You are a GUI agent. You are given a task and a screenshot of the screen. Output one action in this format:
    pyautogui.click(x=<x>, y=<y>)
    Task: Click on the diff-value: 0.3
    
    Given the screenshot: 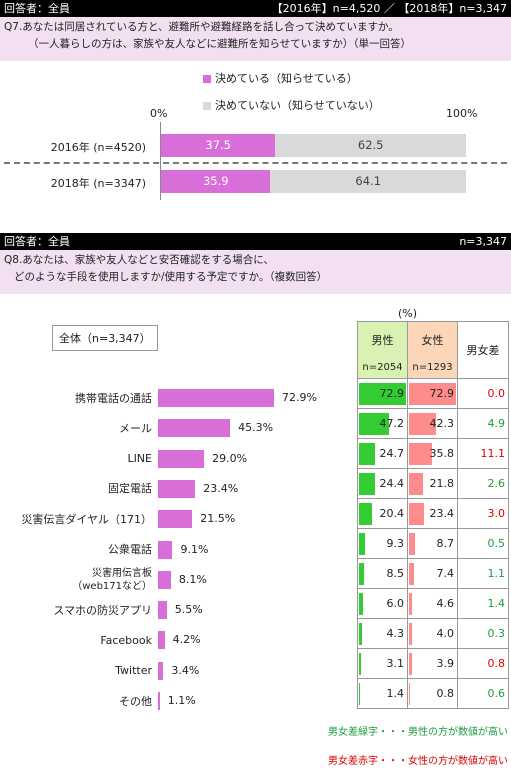 What is the action you would take?
    pyautogui.click(x=496, y=633)
    